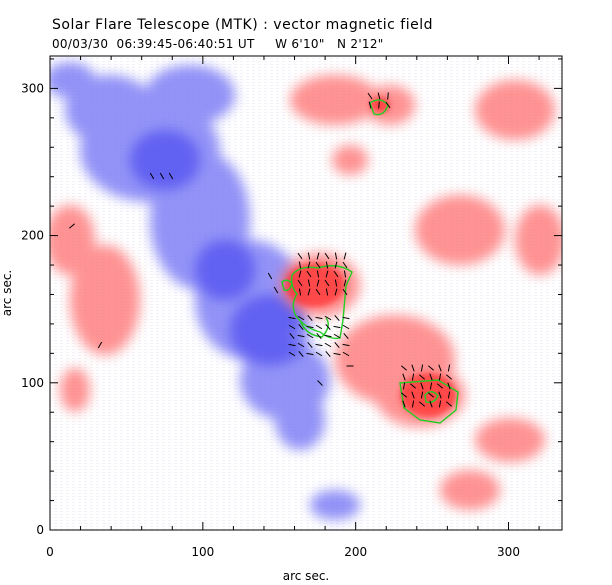 This screenshot has width=612, height=585. What do you see at coordinates (40, 530) in the screenshot?
I see `y-tick-label: 0` at bounding box center [40, 530].